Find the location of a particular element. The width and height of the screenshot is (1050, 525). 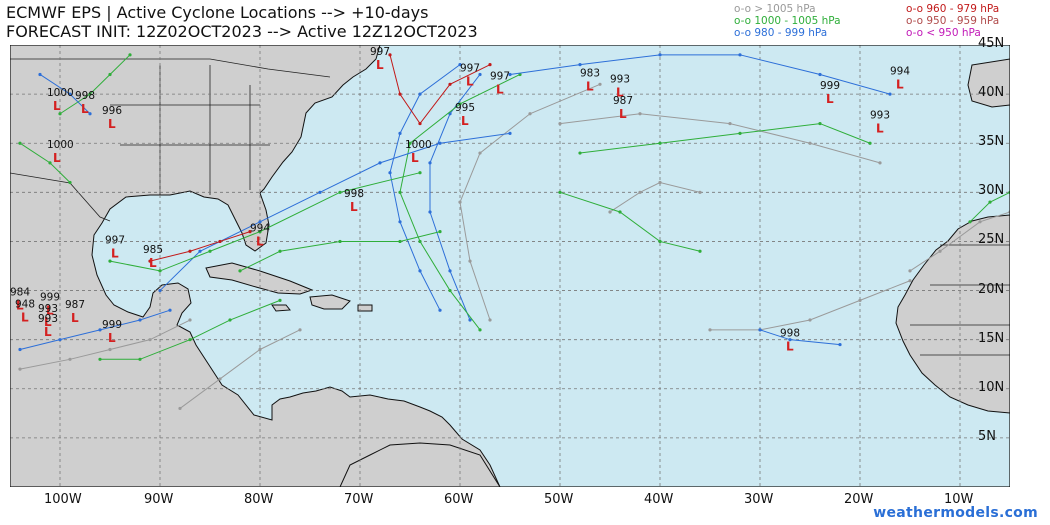

africa-land is located at coordinates (952, 314).